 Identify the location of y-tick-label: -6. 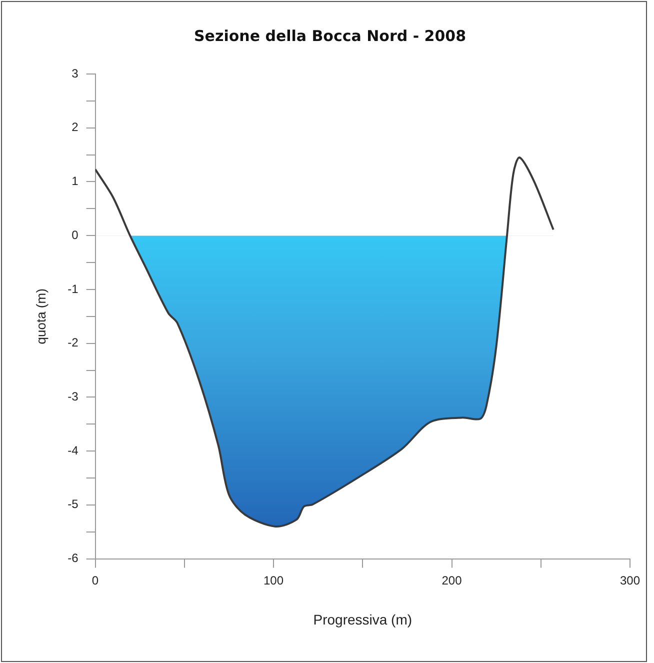
(73, 558).